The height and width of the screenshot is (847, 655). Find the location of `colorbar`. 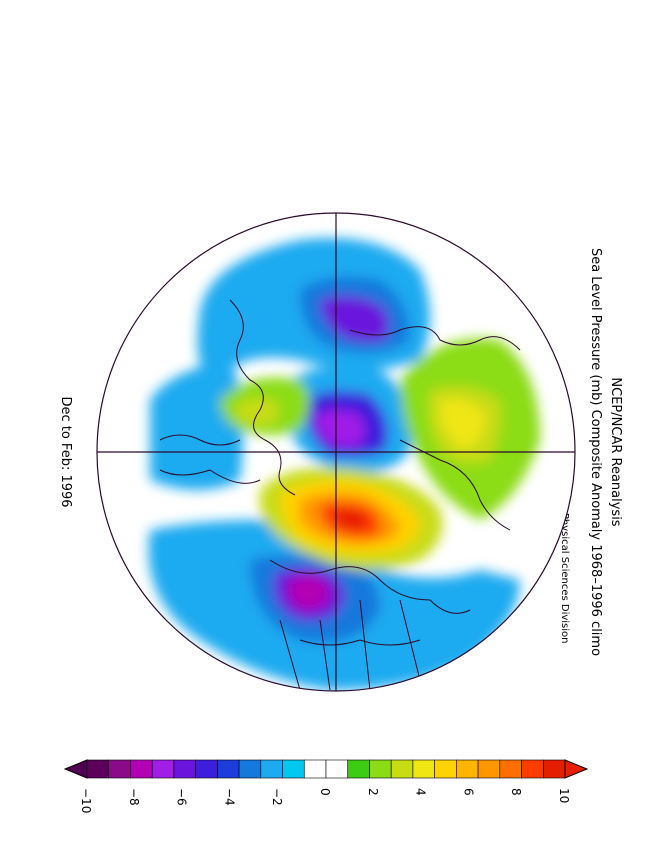

colorbar is located at coordinates (326, 769).